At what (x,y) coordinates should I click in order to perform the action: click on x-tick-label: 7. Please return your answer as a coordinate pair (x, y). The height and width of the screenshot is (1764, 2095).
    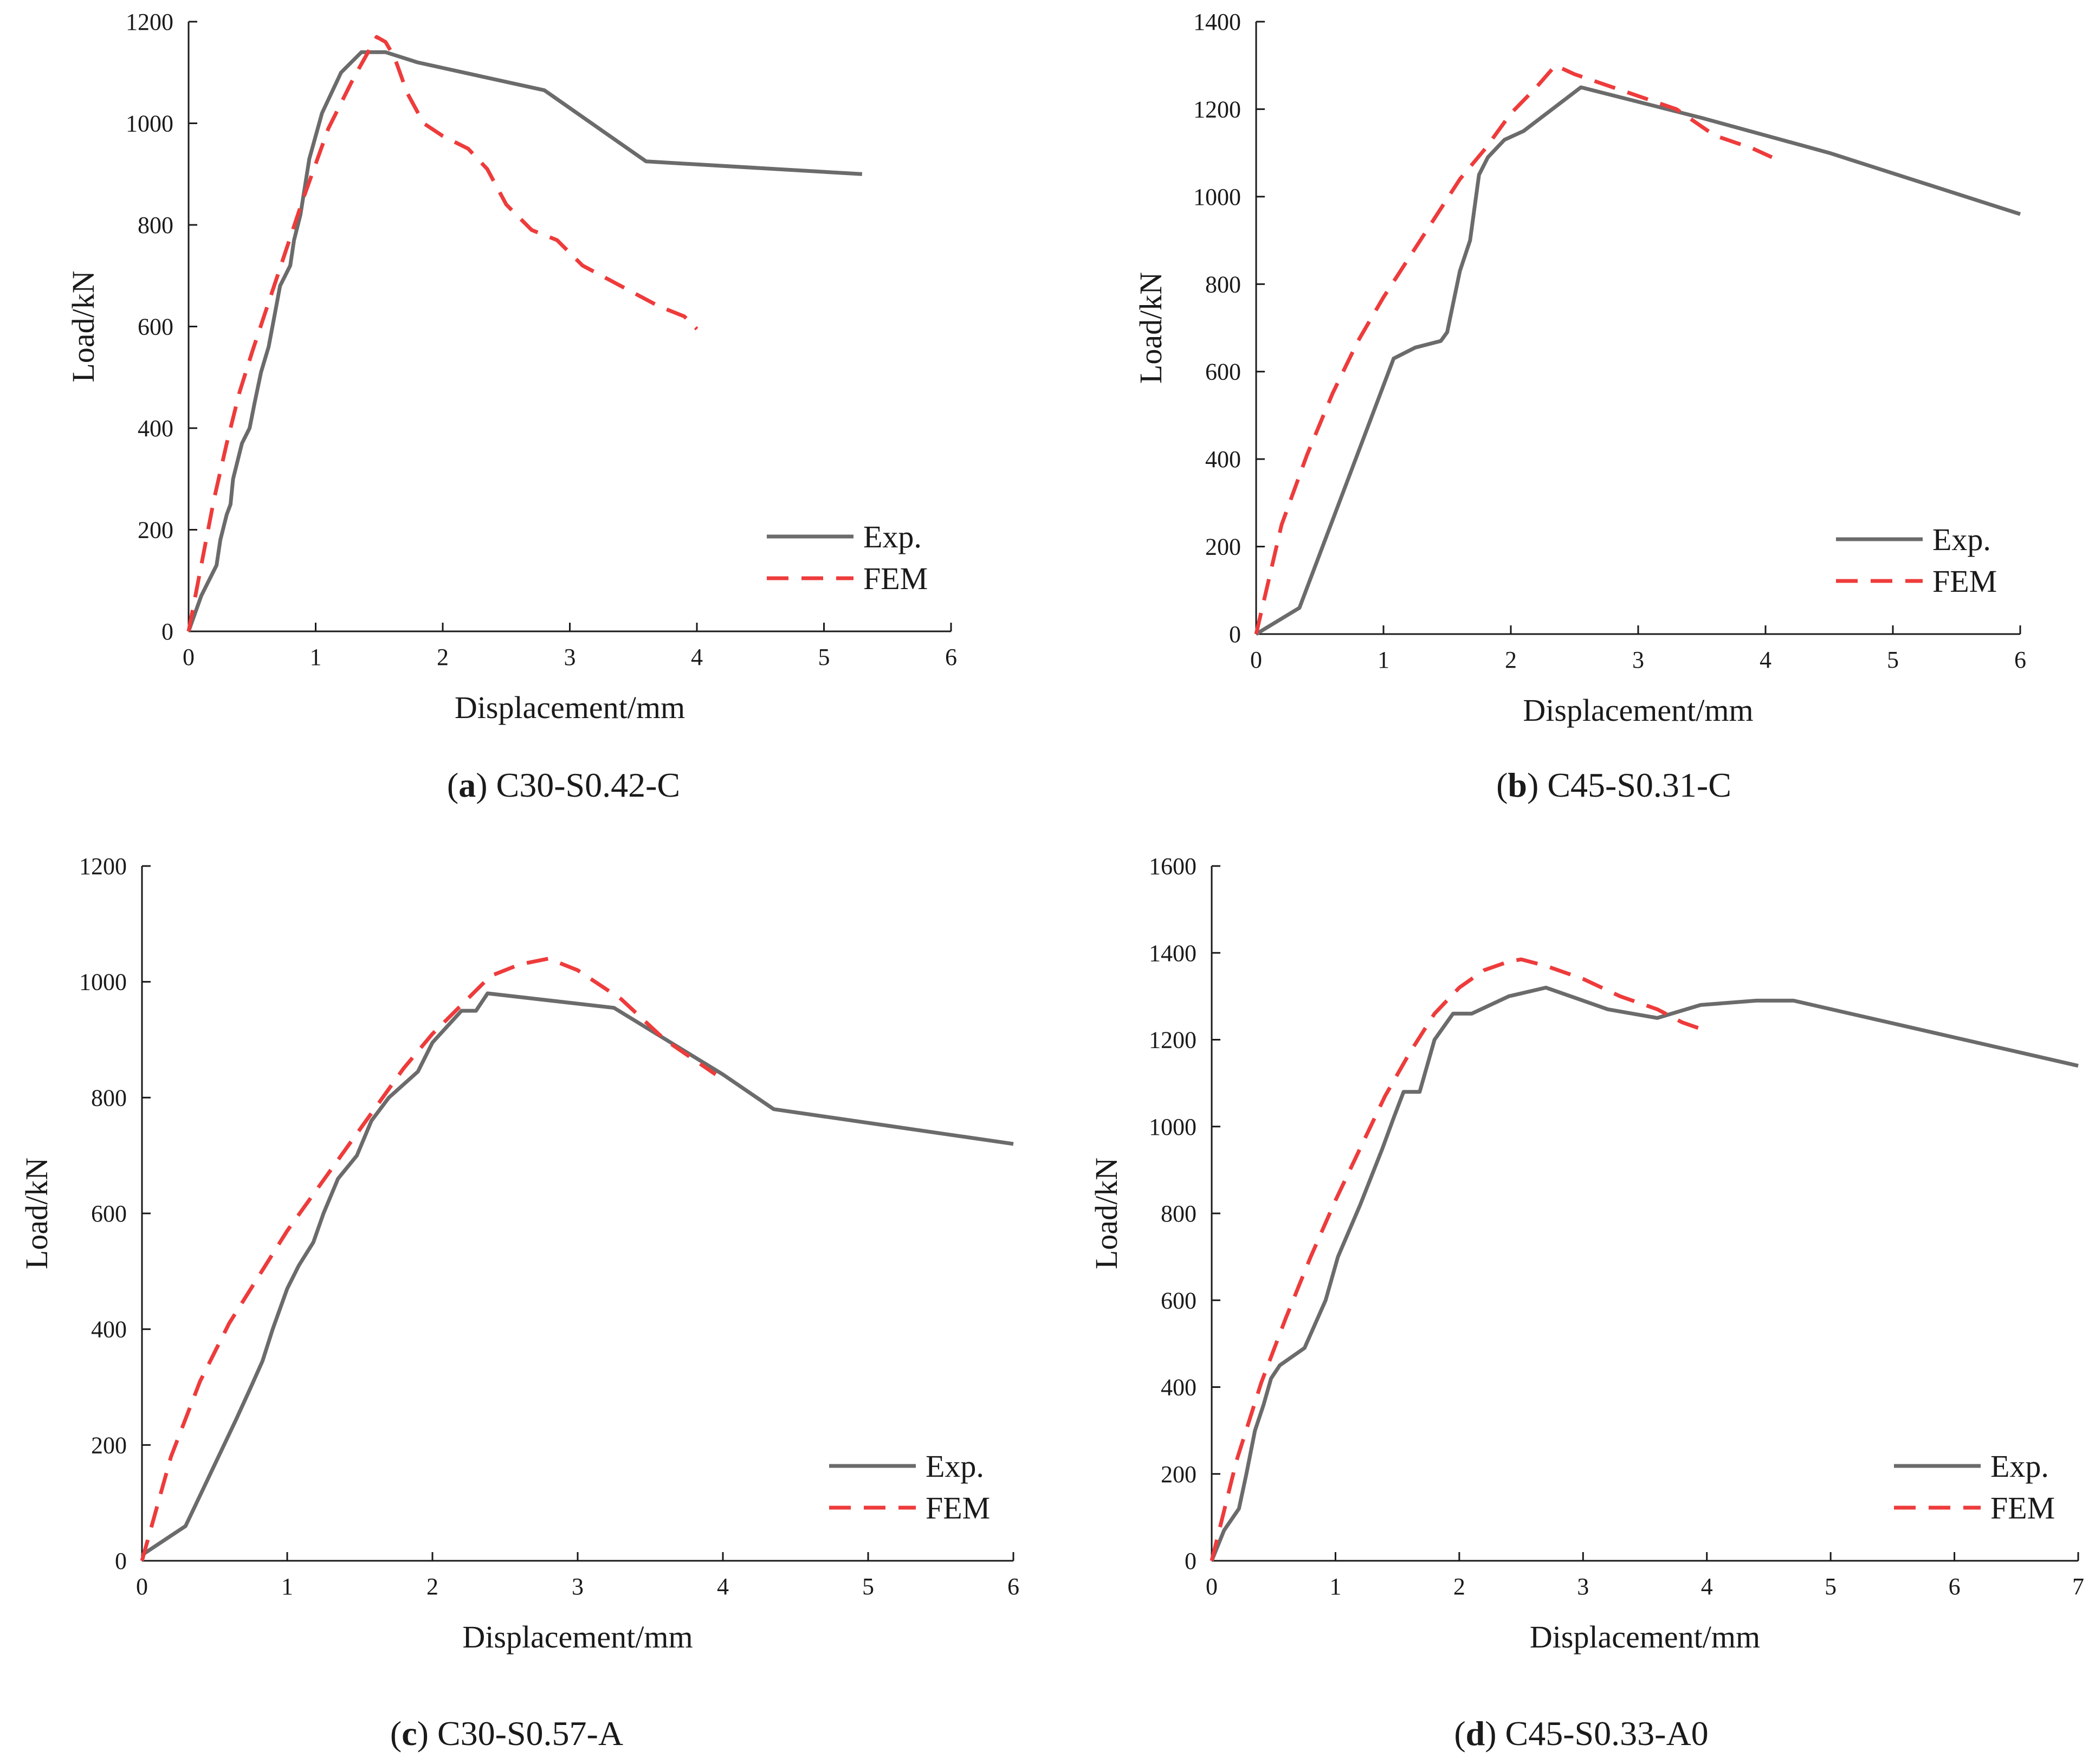
    Looking at the image, I should click on (2078, 1587).